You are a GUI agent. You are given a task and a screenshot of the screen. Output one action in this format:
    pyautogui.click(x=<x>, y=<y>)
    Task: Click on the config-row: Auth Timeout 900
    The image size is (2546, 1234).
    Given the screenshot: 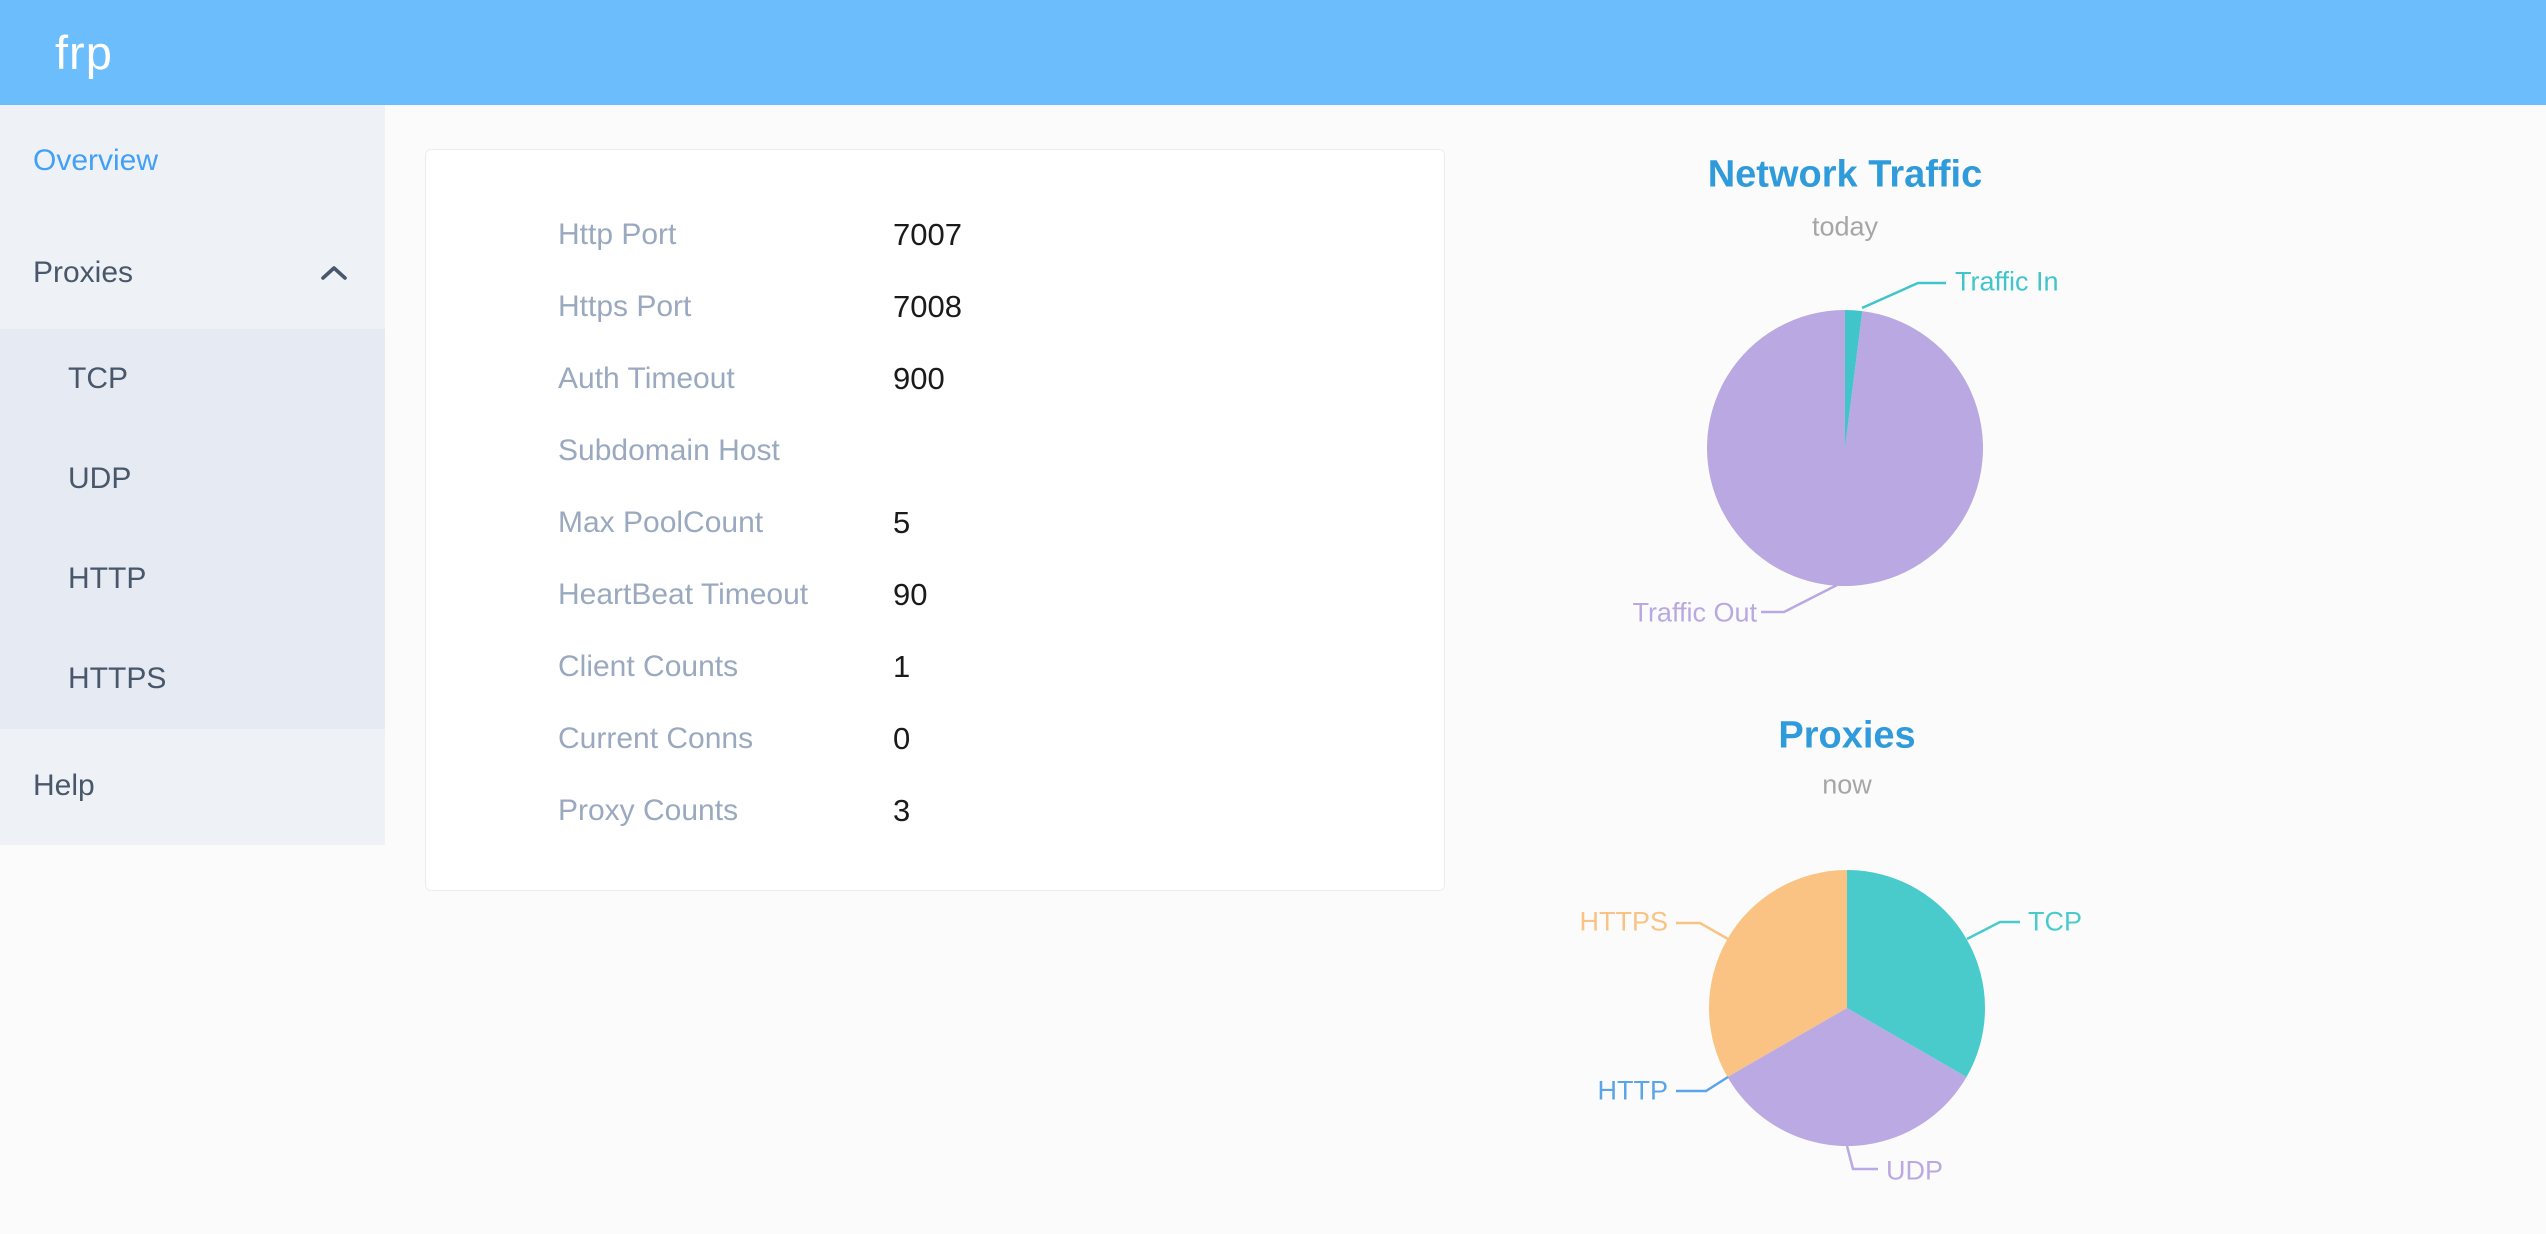 What is the action you would take?
    pyautogui.click(x=935, y=379)
    